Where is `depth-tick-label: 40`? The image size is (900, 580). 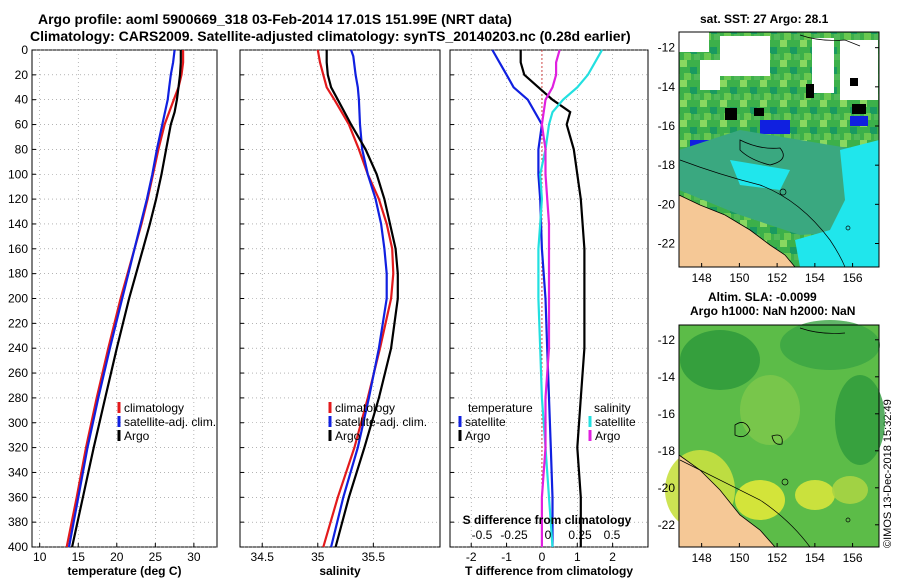 depth-tick-label: 40 is located at coordinates (22, 100).